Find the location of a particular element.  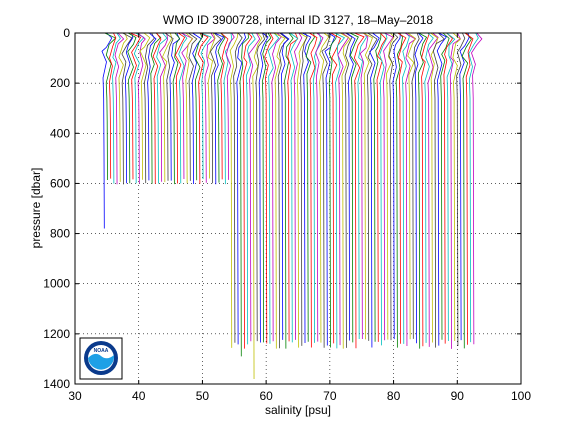

y-tick-label: 600 is located at coordinates (60, 183).